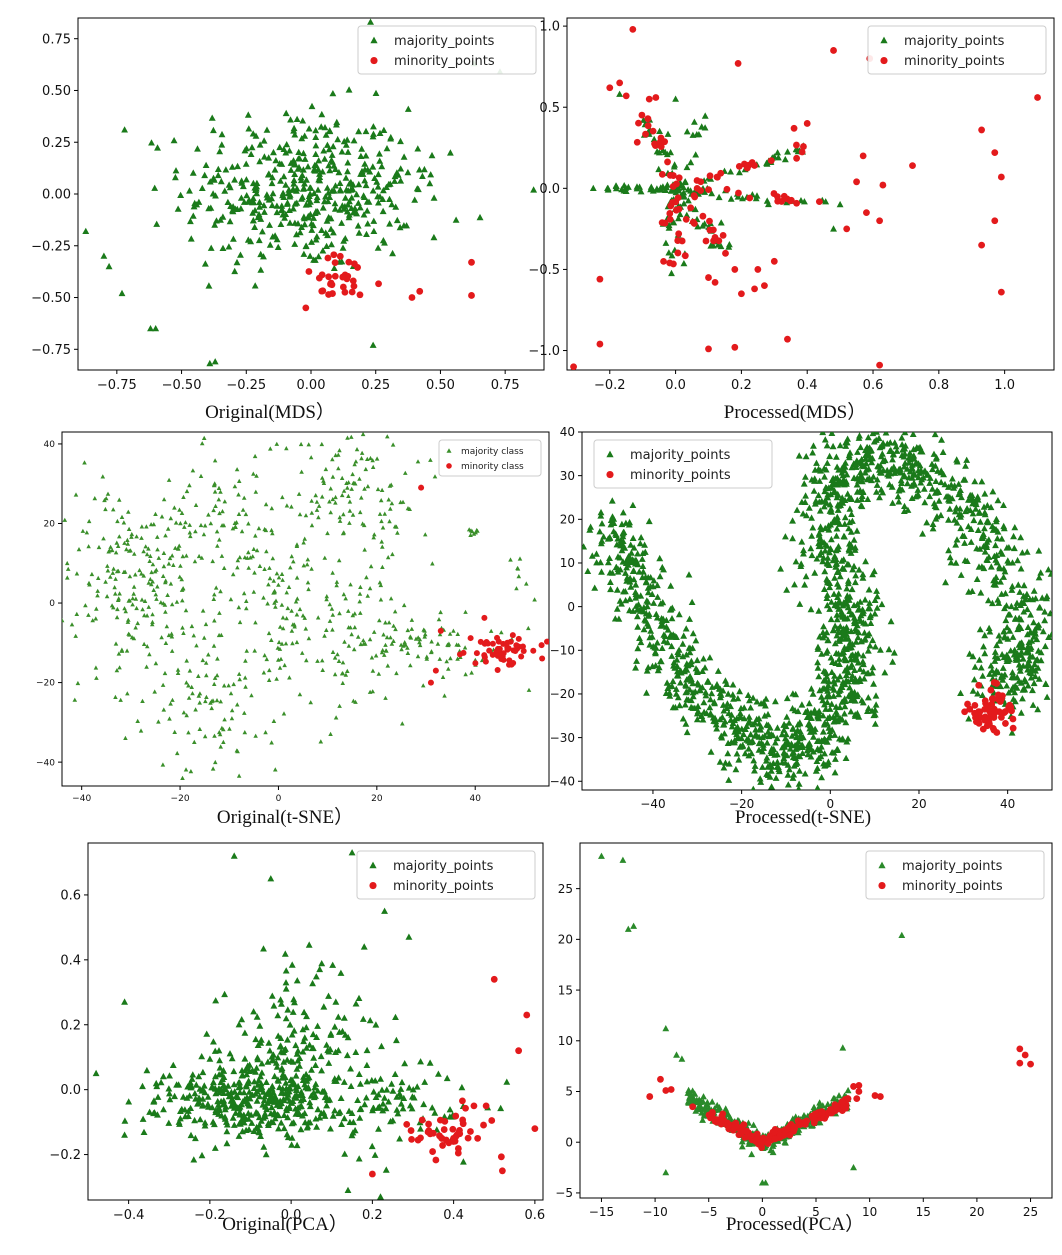 The height and width of the screenshot is (1255, 1062). I want to click on x-tick-label: 0.2, so click(372, 1215).